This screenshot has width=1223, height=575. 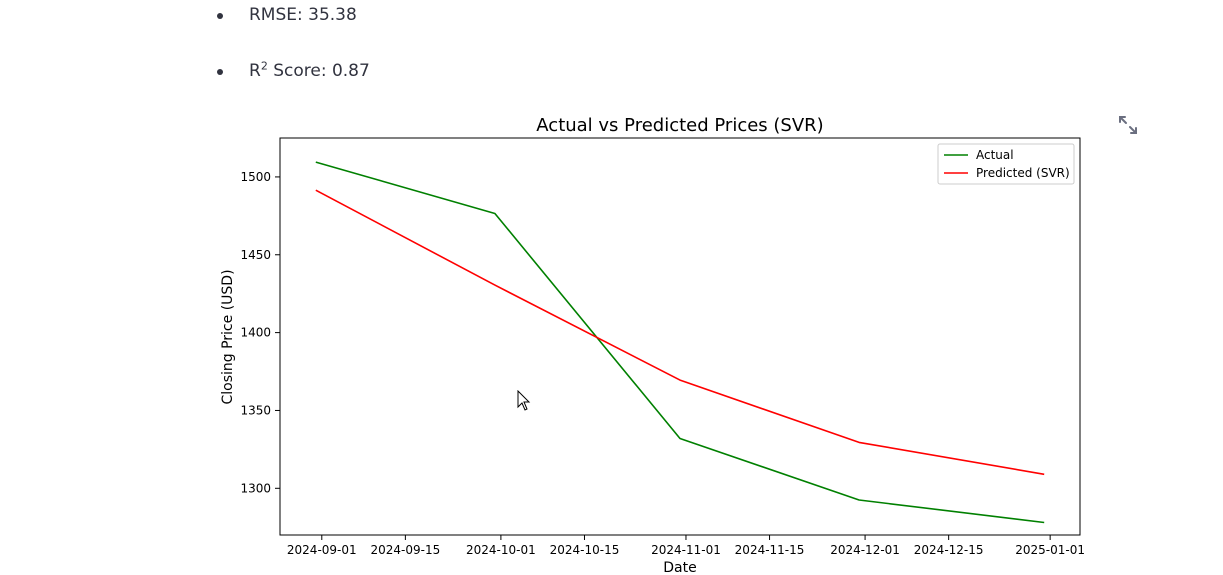 I want to click on x-tick-label: 2024-10-01, so click(x=501, y=550).